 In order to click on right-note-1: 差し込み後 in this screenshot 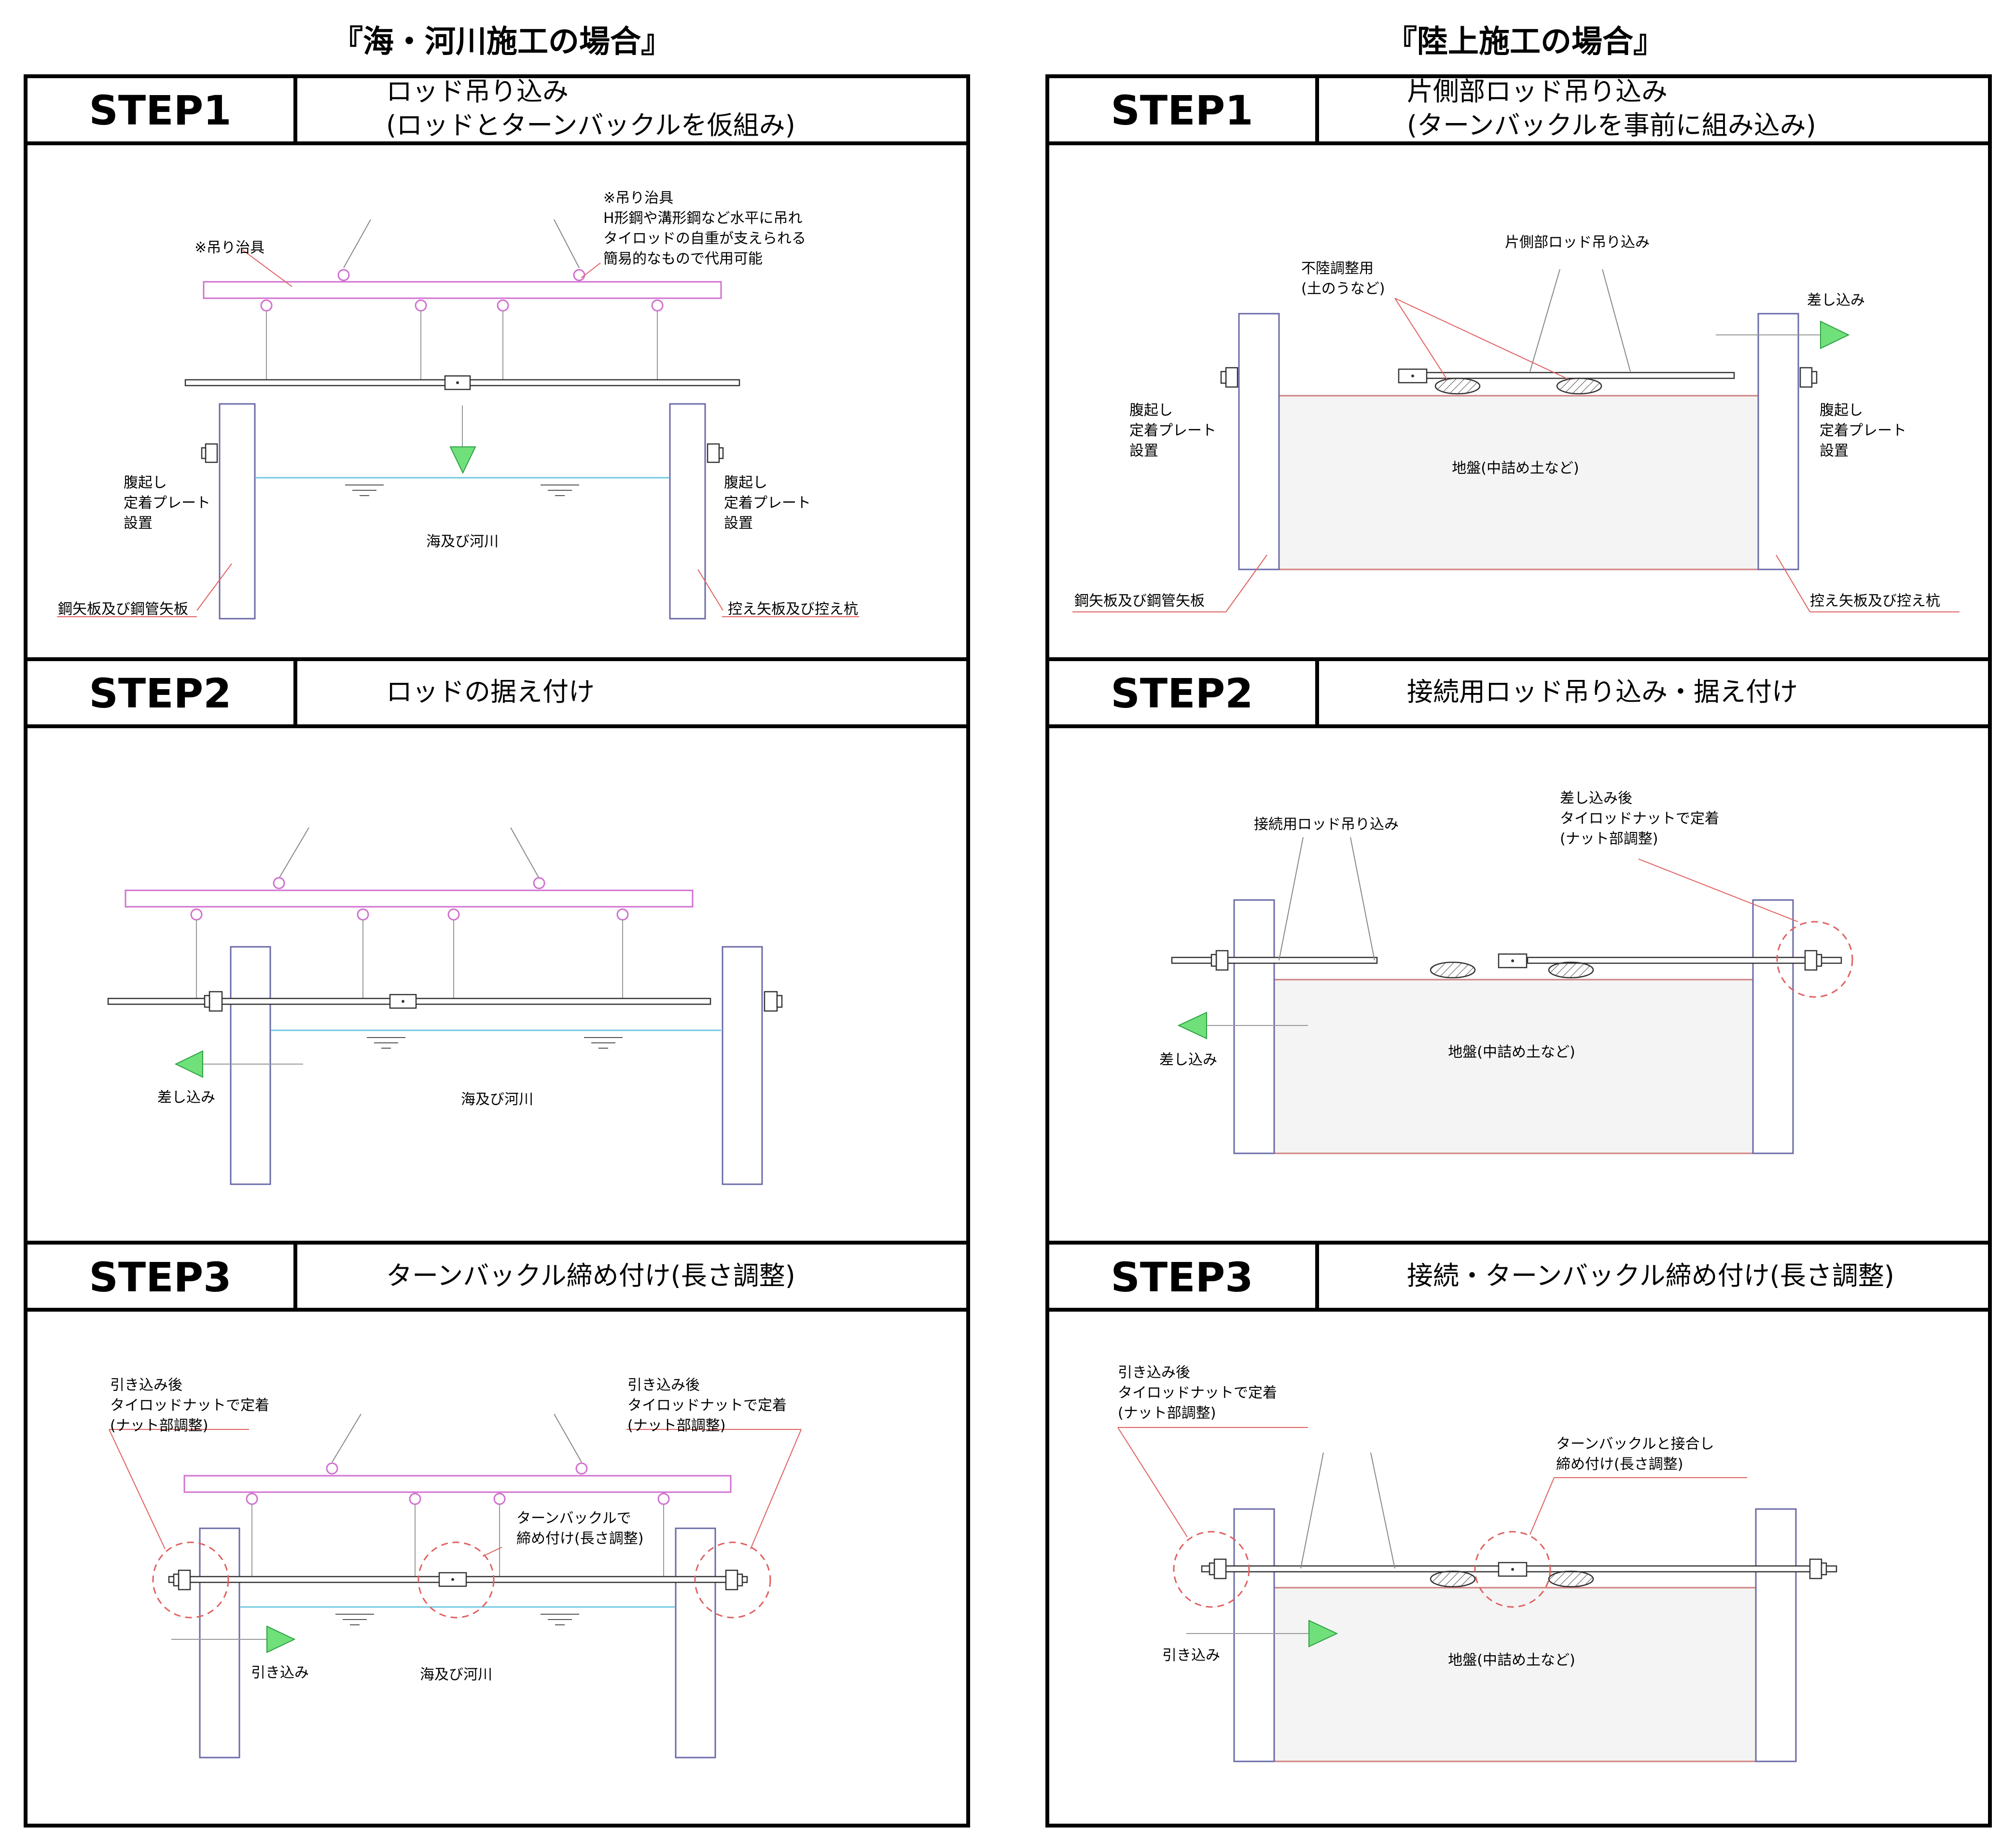, I will do `click(1596, 798)`.